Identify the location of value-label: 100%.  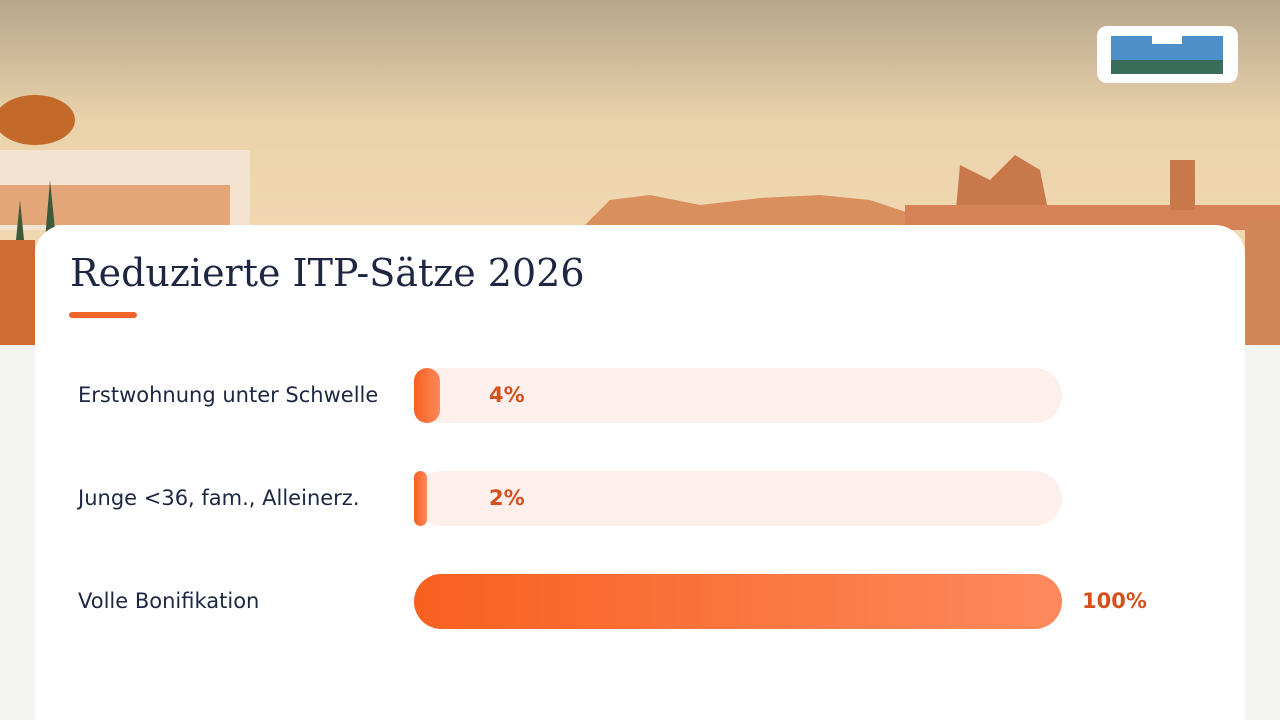
(1114, 600).